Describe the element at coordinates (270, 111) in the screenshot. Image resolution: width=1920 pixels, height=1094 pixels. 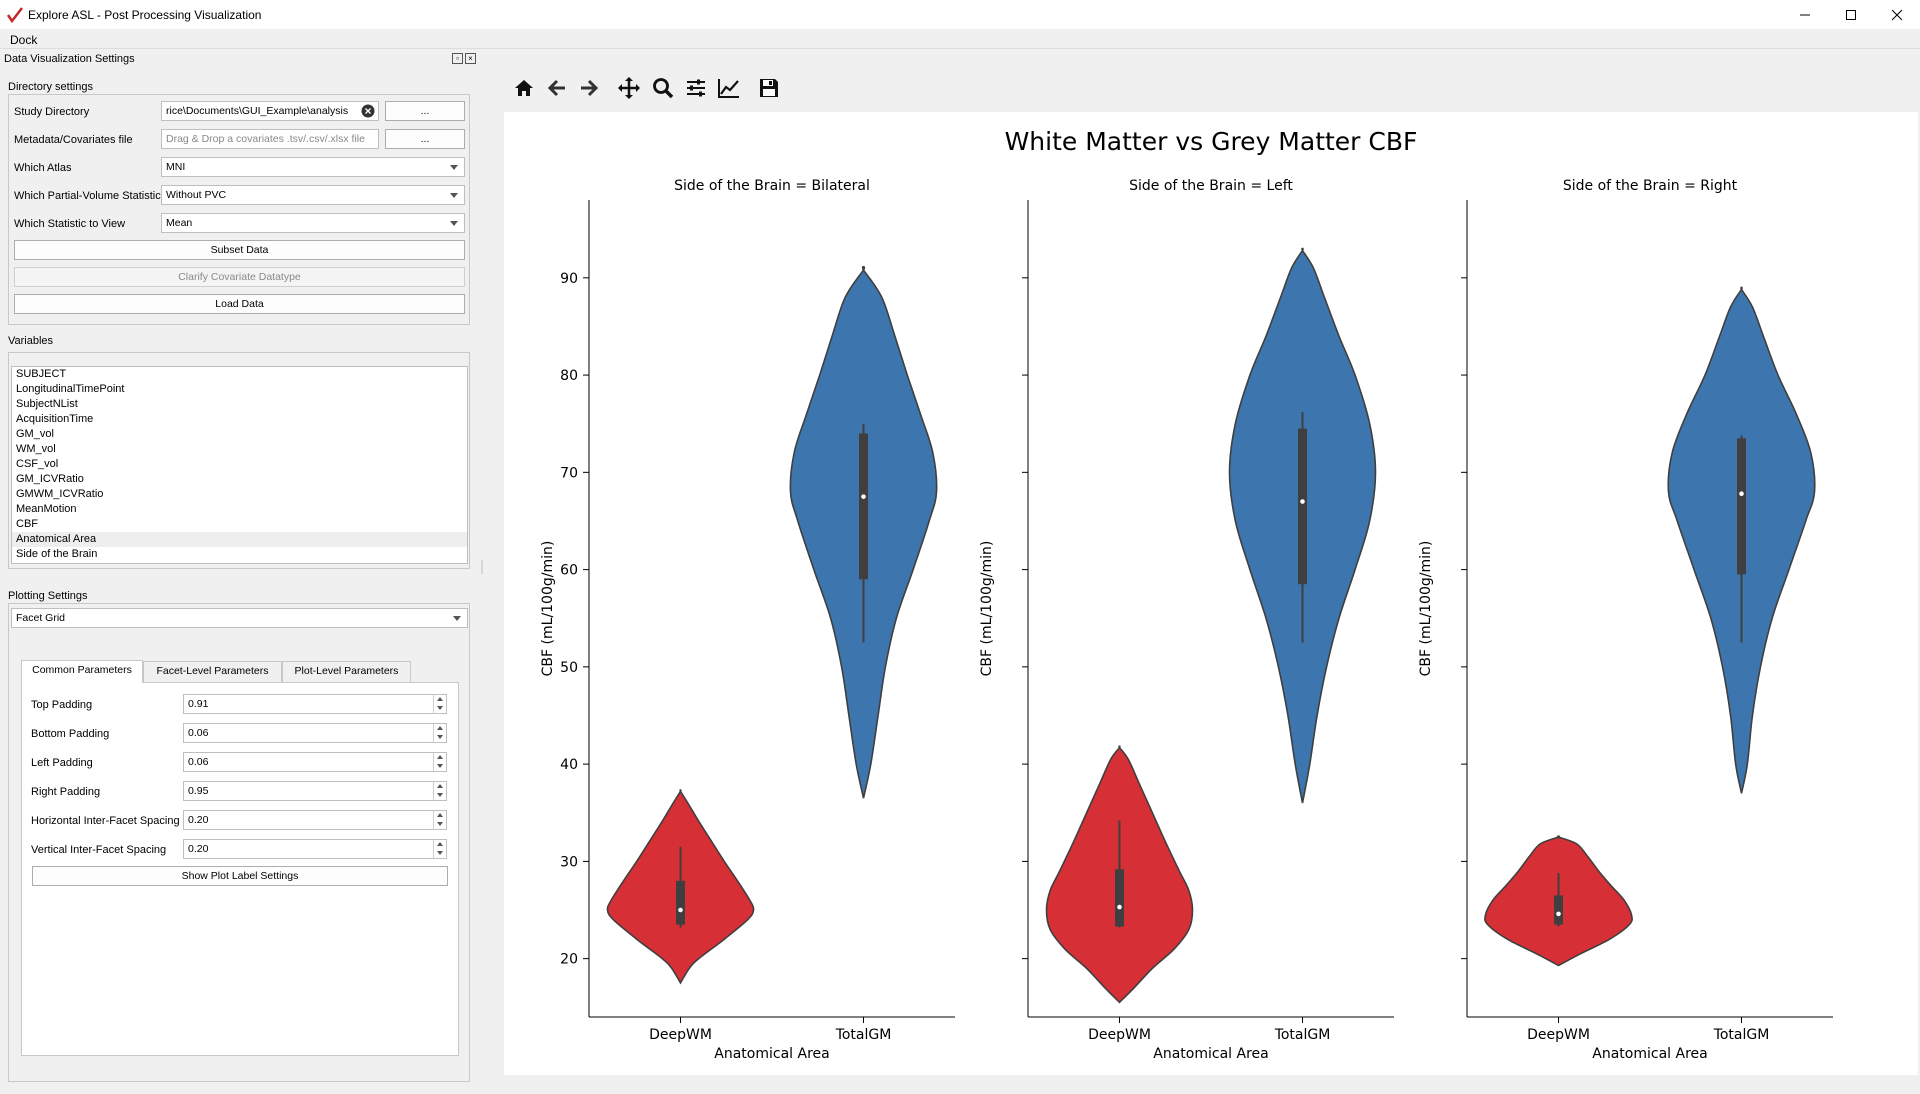
I see `study-directory-field: rice\Documents\GUI_Example\analysis` at that location.